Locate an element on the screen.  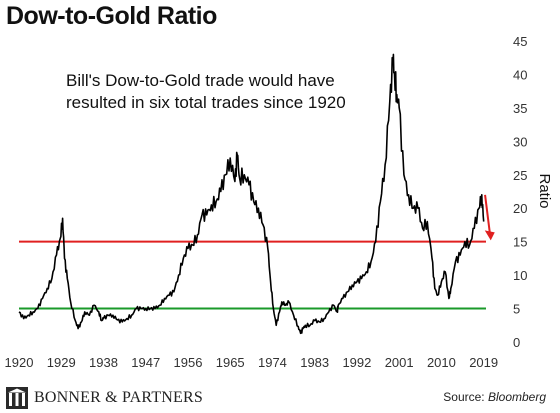
reference-lines is located at coordinates (252, 275).